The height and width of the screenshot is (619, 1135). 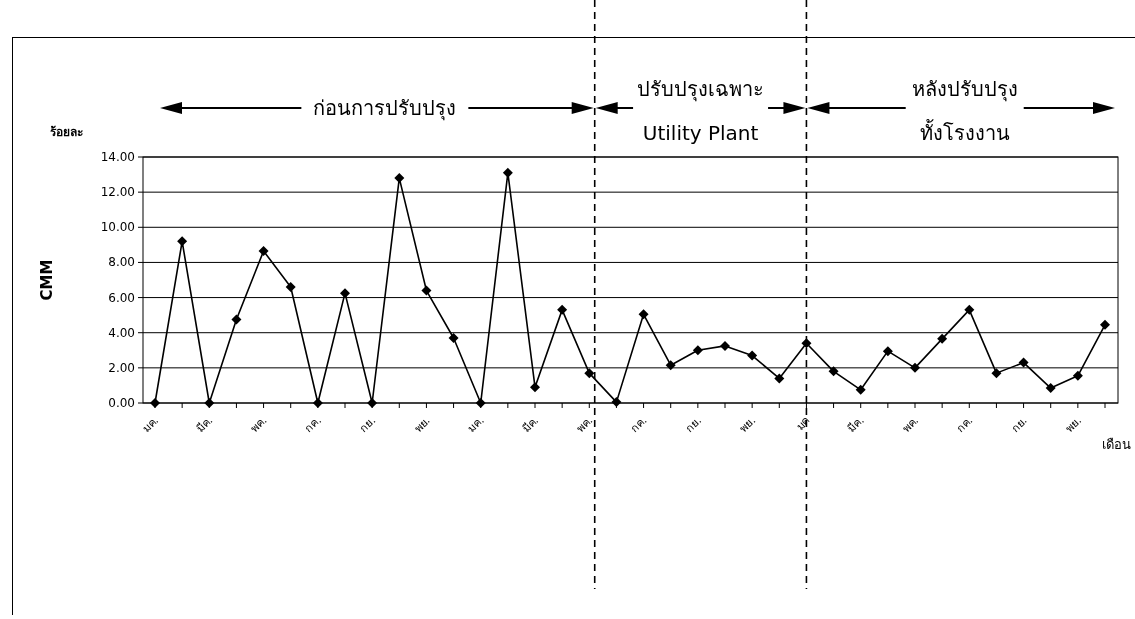 What do you see at coordinates (121, 332) in the screenshot?
I see `y-tick-label: 4.00` at bounding box center [121, 332].